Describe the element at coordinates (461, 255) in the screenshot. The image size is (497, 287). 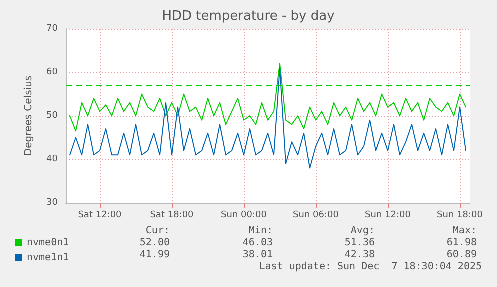
I see `text: 60.89` at that location.